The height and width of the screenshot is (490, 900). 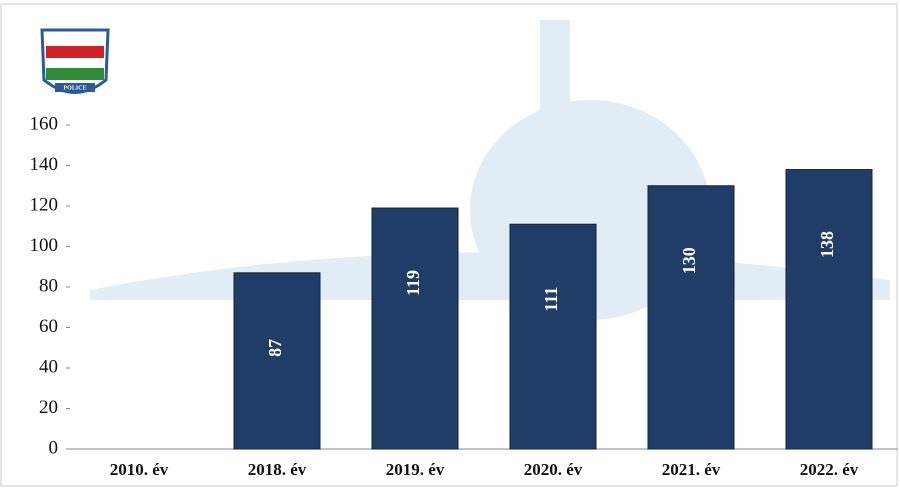 I want to click on x-tick-label: 2010. év, so click(x=139, y=469).